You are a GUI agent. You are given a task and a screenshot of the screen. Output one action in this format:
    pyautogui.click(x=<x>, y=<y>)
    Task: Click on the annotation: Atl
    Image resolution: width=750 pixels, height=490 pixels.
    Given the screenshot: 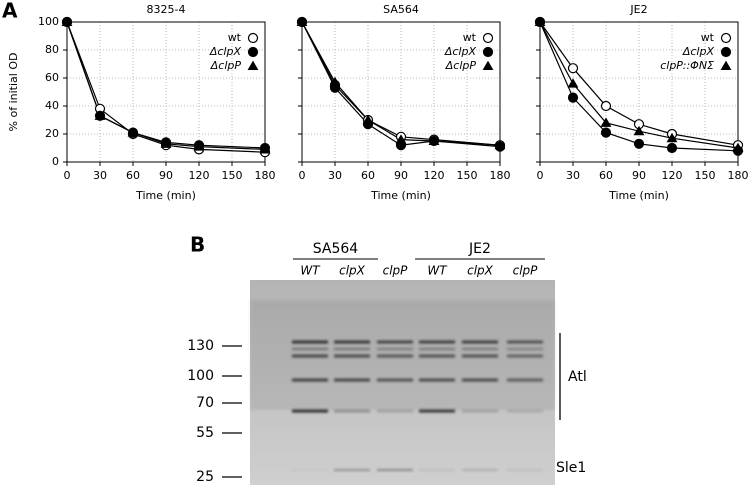 What is the action you would take?
    pyautogui.click(x=577, y=377)
    